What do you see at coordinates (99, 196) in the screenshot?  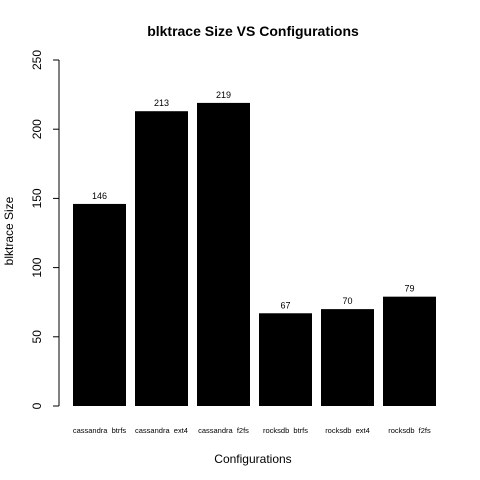 I see `data-label: 146` at bounding box center [99, 196].